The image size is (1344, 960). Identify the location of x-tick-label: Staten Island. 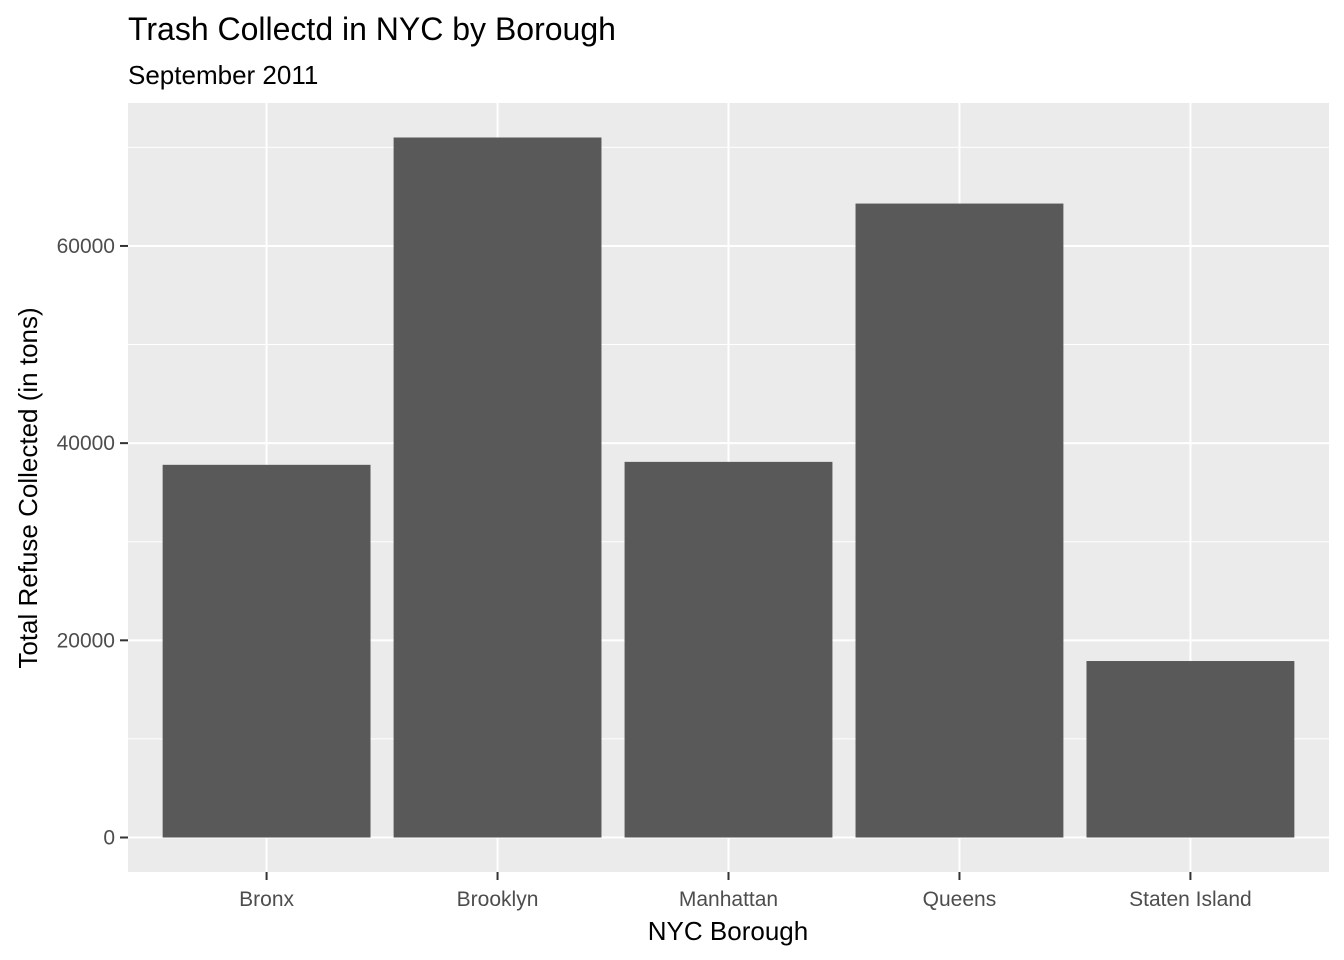
(1190, 899).